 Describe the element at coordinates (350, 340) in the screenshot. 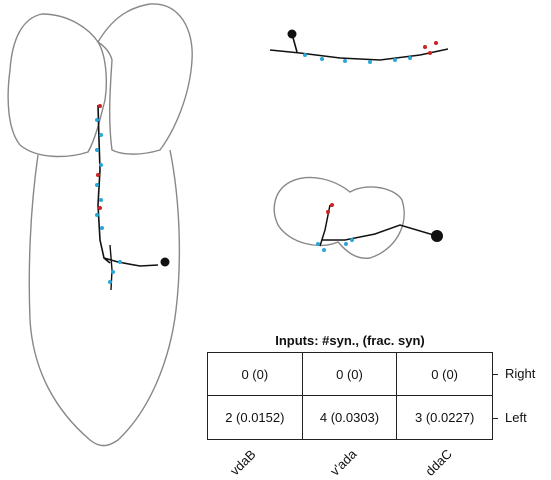

I see `table-title: Inputs: #syn., (frac. syn)` at that location.